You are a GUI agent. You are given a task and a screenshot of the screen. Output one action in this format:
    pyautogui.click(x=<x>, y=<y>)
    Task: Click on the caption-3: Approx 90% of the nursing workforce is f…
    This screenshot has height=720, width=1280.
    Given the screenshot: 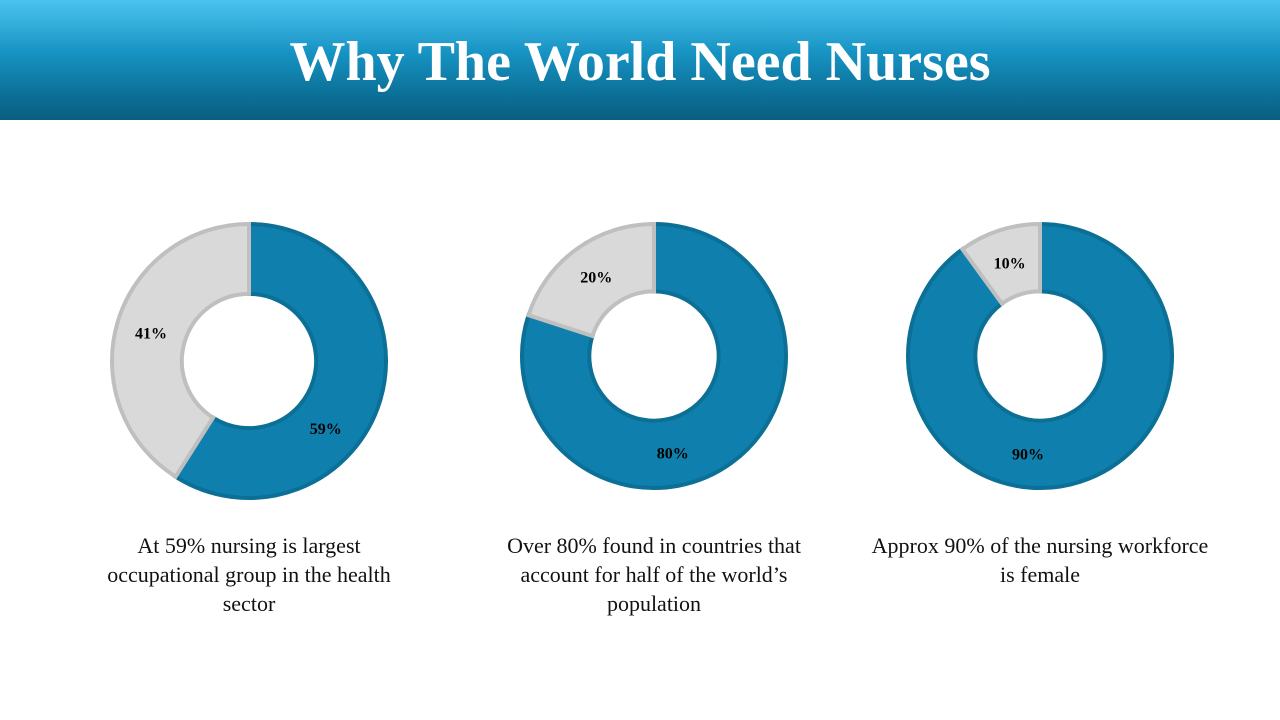 What is the action you would take?
    pyautogui.click(x=1040, y=560)
    